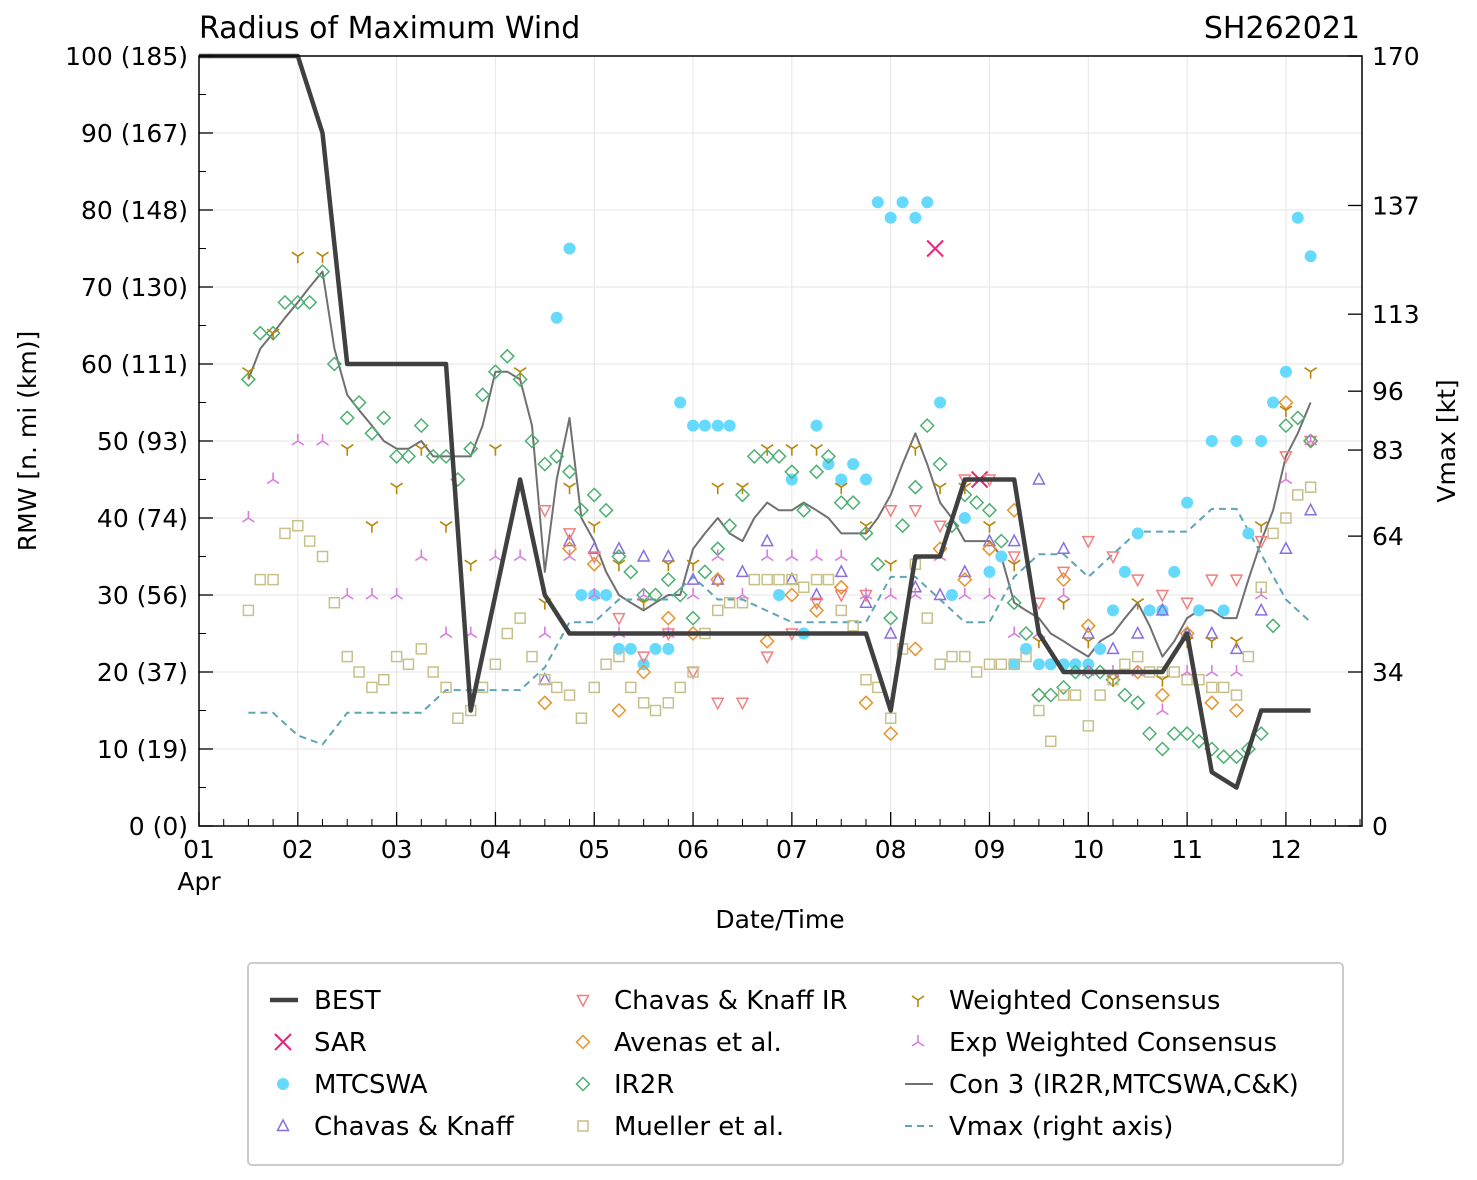 The width and height of the screenshot is (1477, 1180). What do you see at coordinates (583, 1001) in the screenshot?
I see `legend-entry-chavas-knaff-ir-swatch` at bounding box center [583, 1001].